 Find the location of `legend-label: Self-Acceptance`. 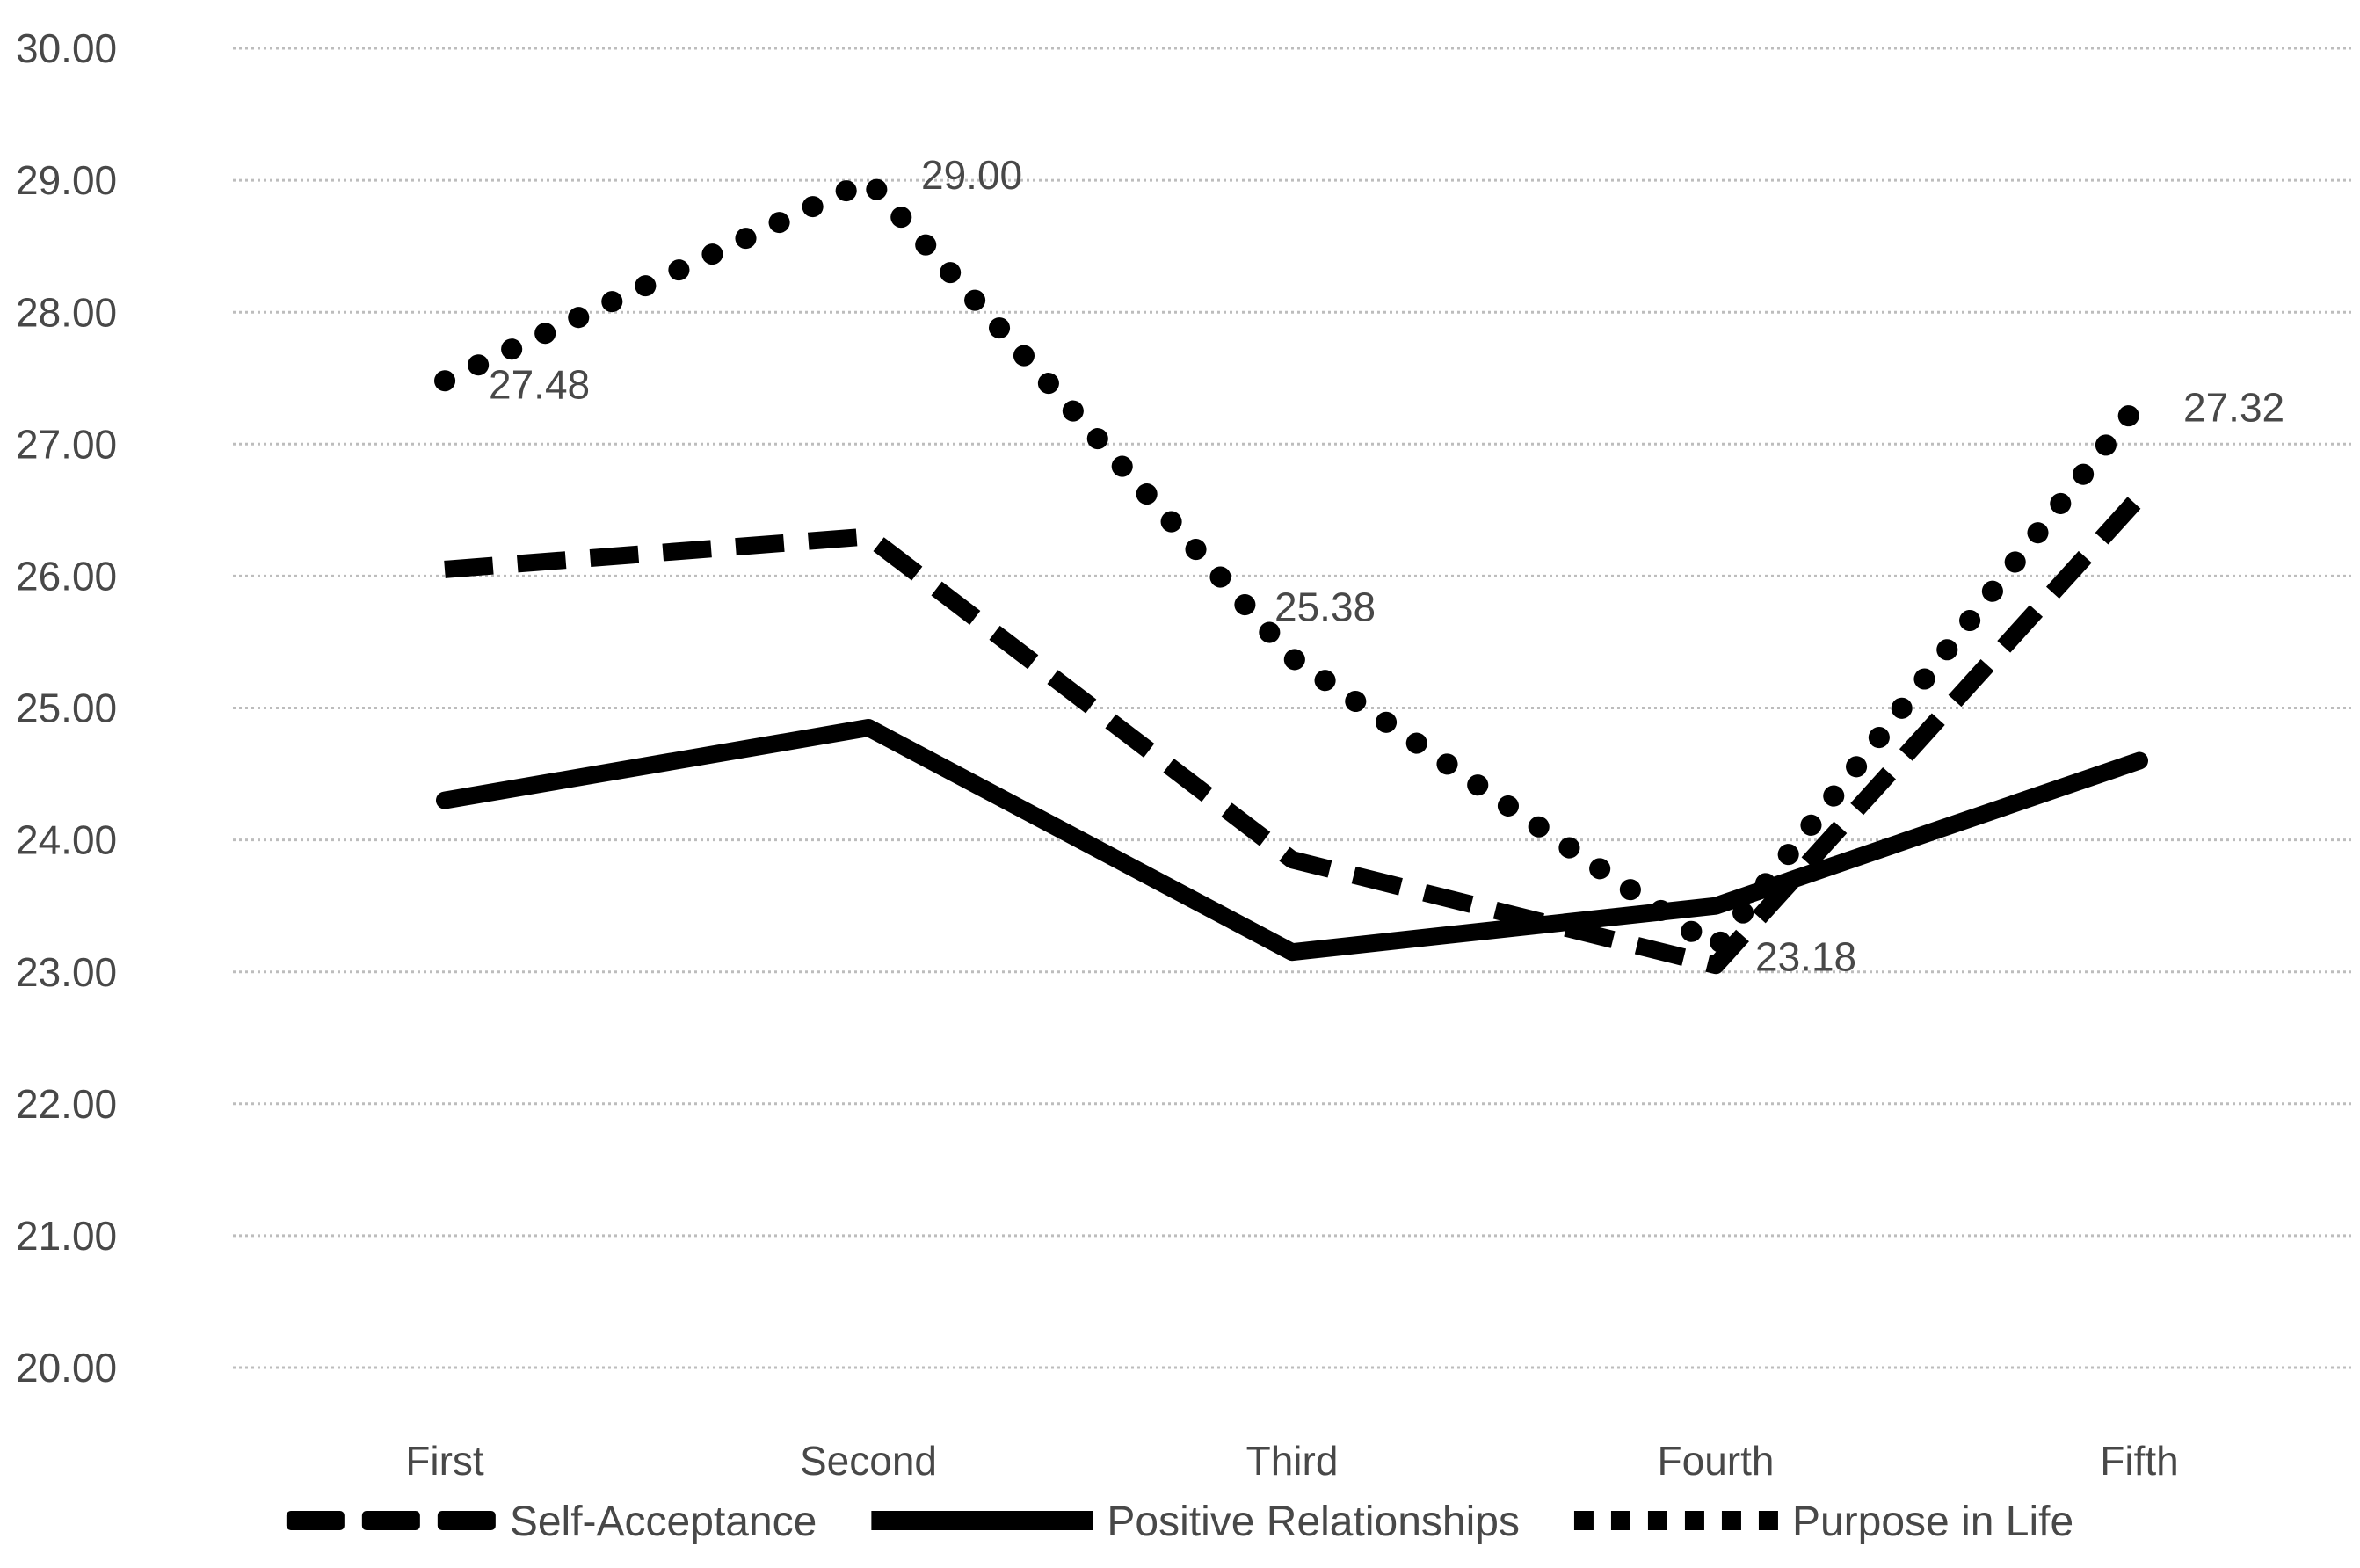

legend-label: Self-Acceptance is located at coordinates (663, 1522).